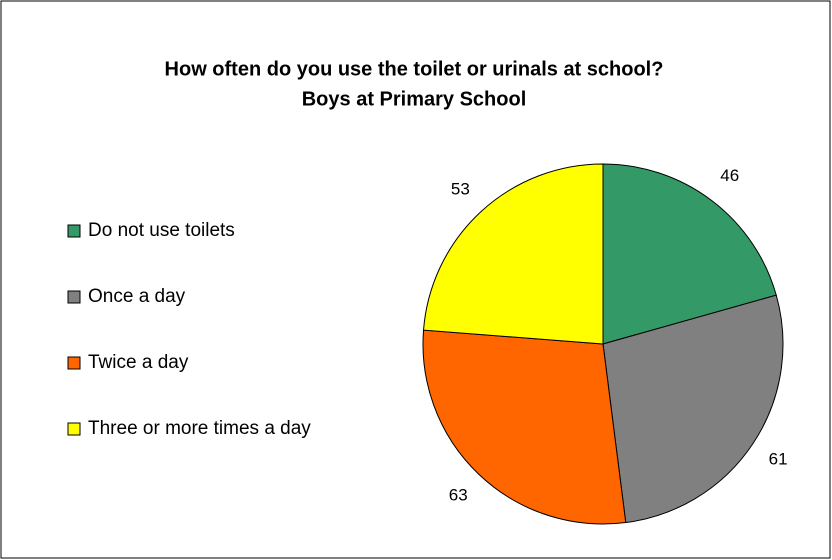 The width and height of the screenshot is (832, 560). I want to click on legend-text: Three or more times a day, so click(199, 428).